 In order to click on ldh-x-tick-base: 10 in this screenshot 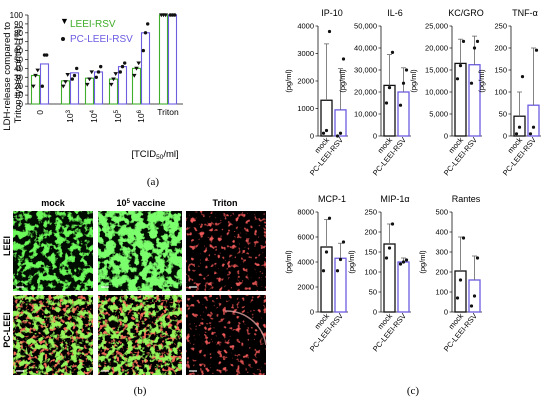, I will do `click(118, 118)`.